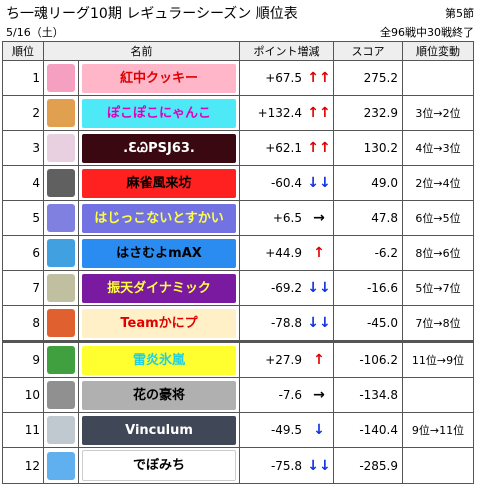  Describe the element at coordinates (438, 183) in the screenshot. I see `rank-change: 2位→4位` at that location.